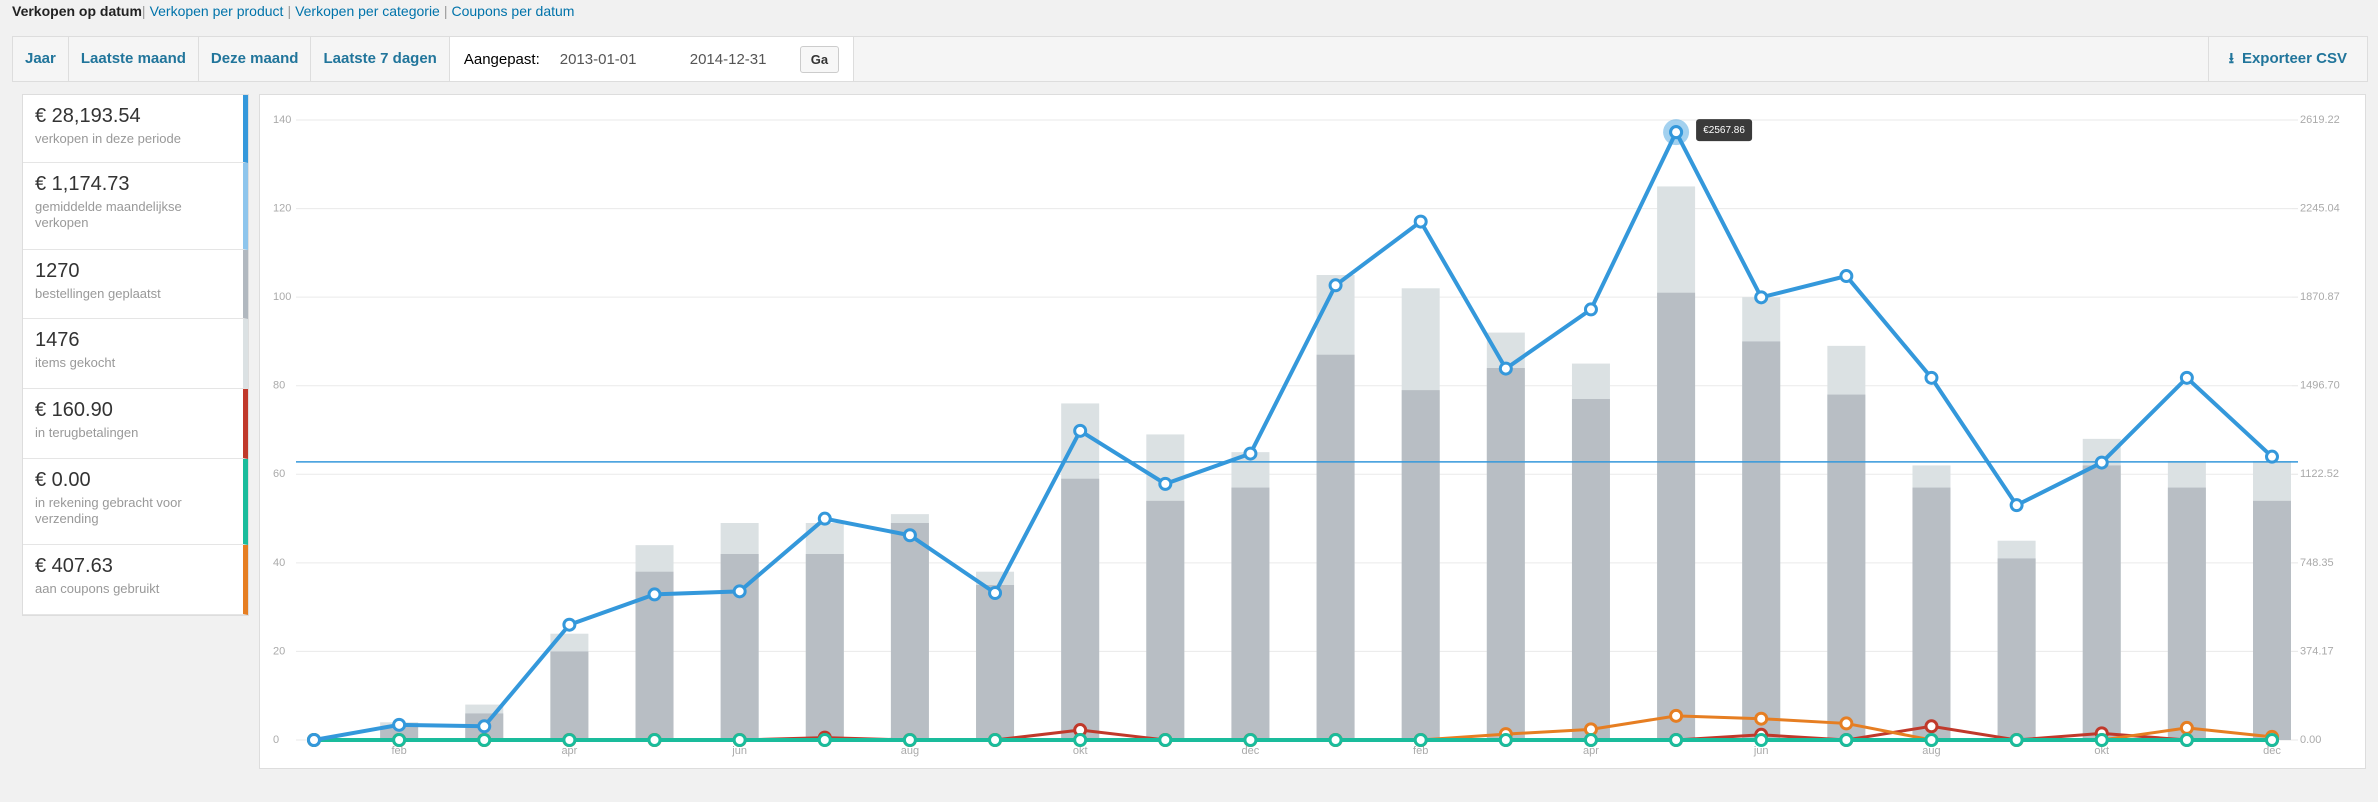 Image resolution: width=2378 pixels, height=802 pixels. Describe the element at coordinates (63, 480) in the screenshot. I see `summary-value: € 0.00` at that location.